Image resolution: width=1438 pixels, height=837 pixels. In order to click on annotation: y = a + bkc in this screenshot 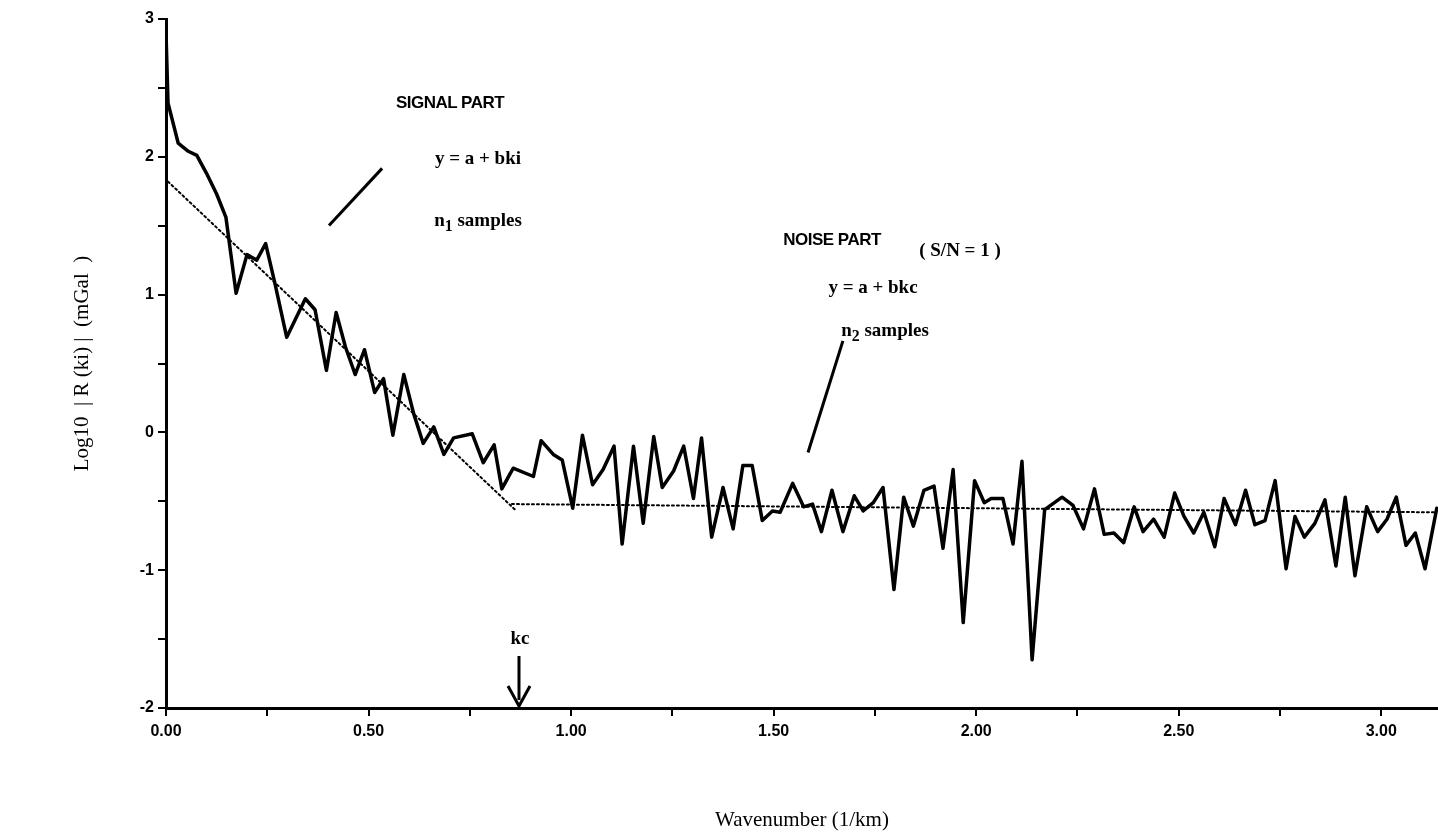, I will do `click(873, 287)`.